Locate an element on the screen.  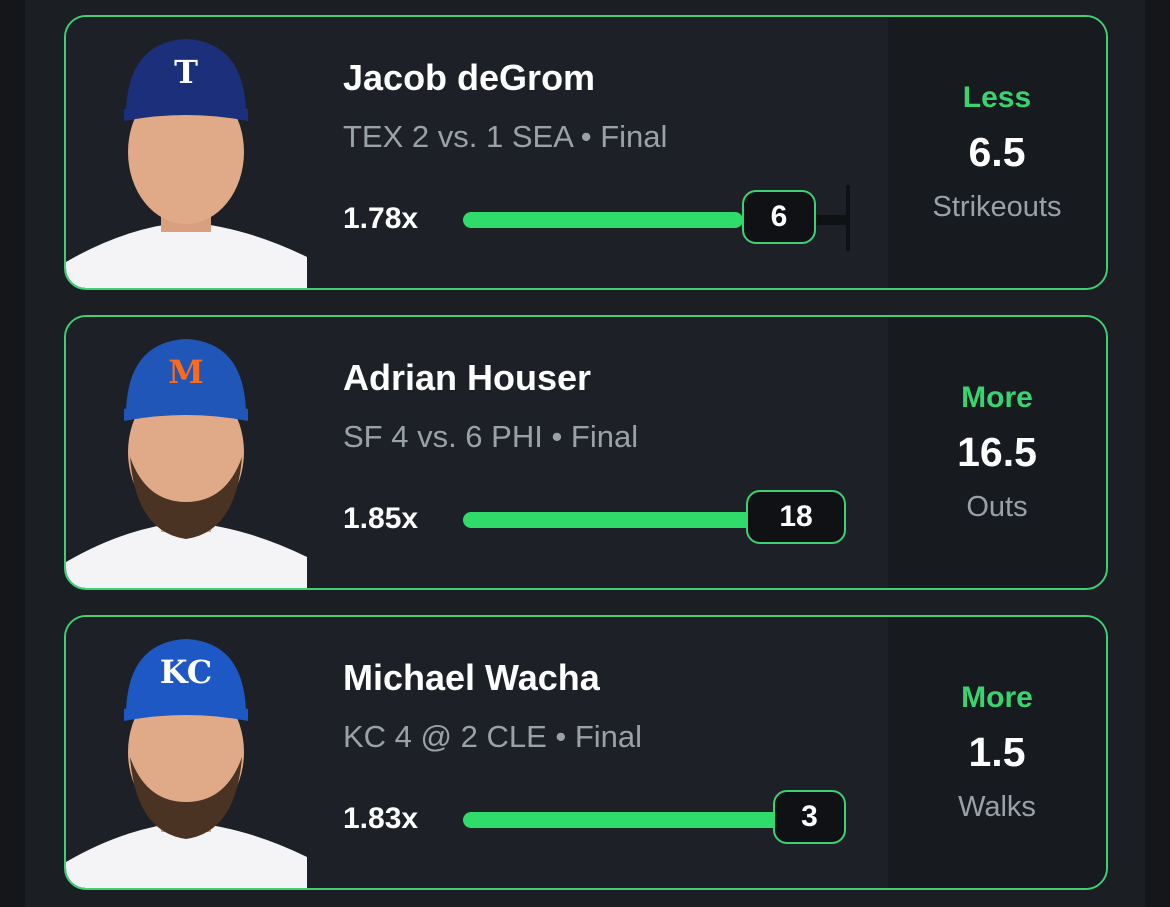
player-name: Michael Wacha is located at coordinates (471, 677).